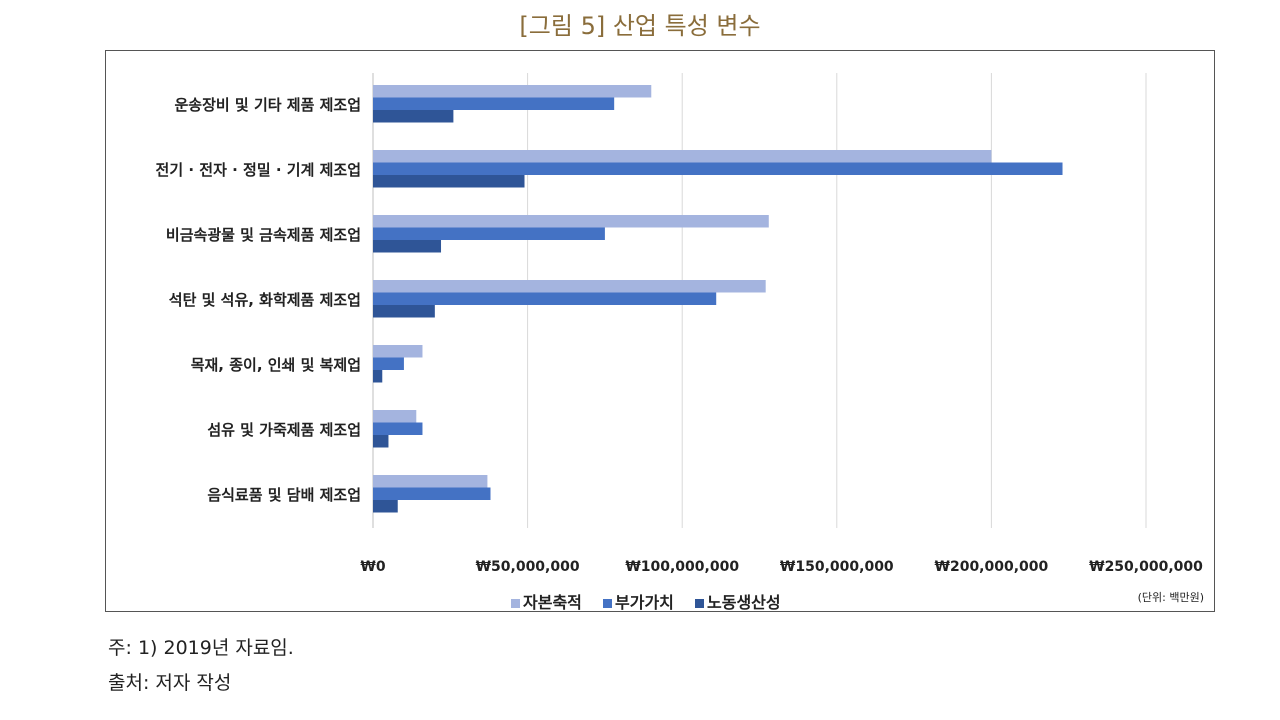 The height and width of the screenshot is (720, 1280). Describe the element at coordinates (276, 365) in the screenshot. I see `category-label: 목재, 종이, 인쇄 및 복제업` at that location.